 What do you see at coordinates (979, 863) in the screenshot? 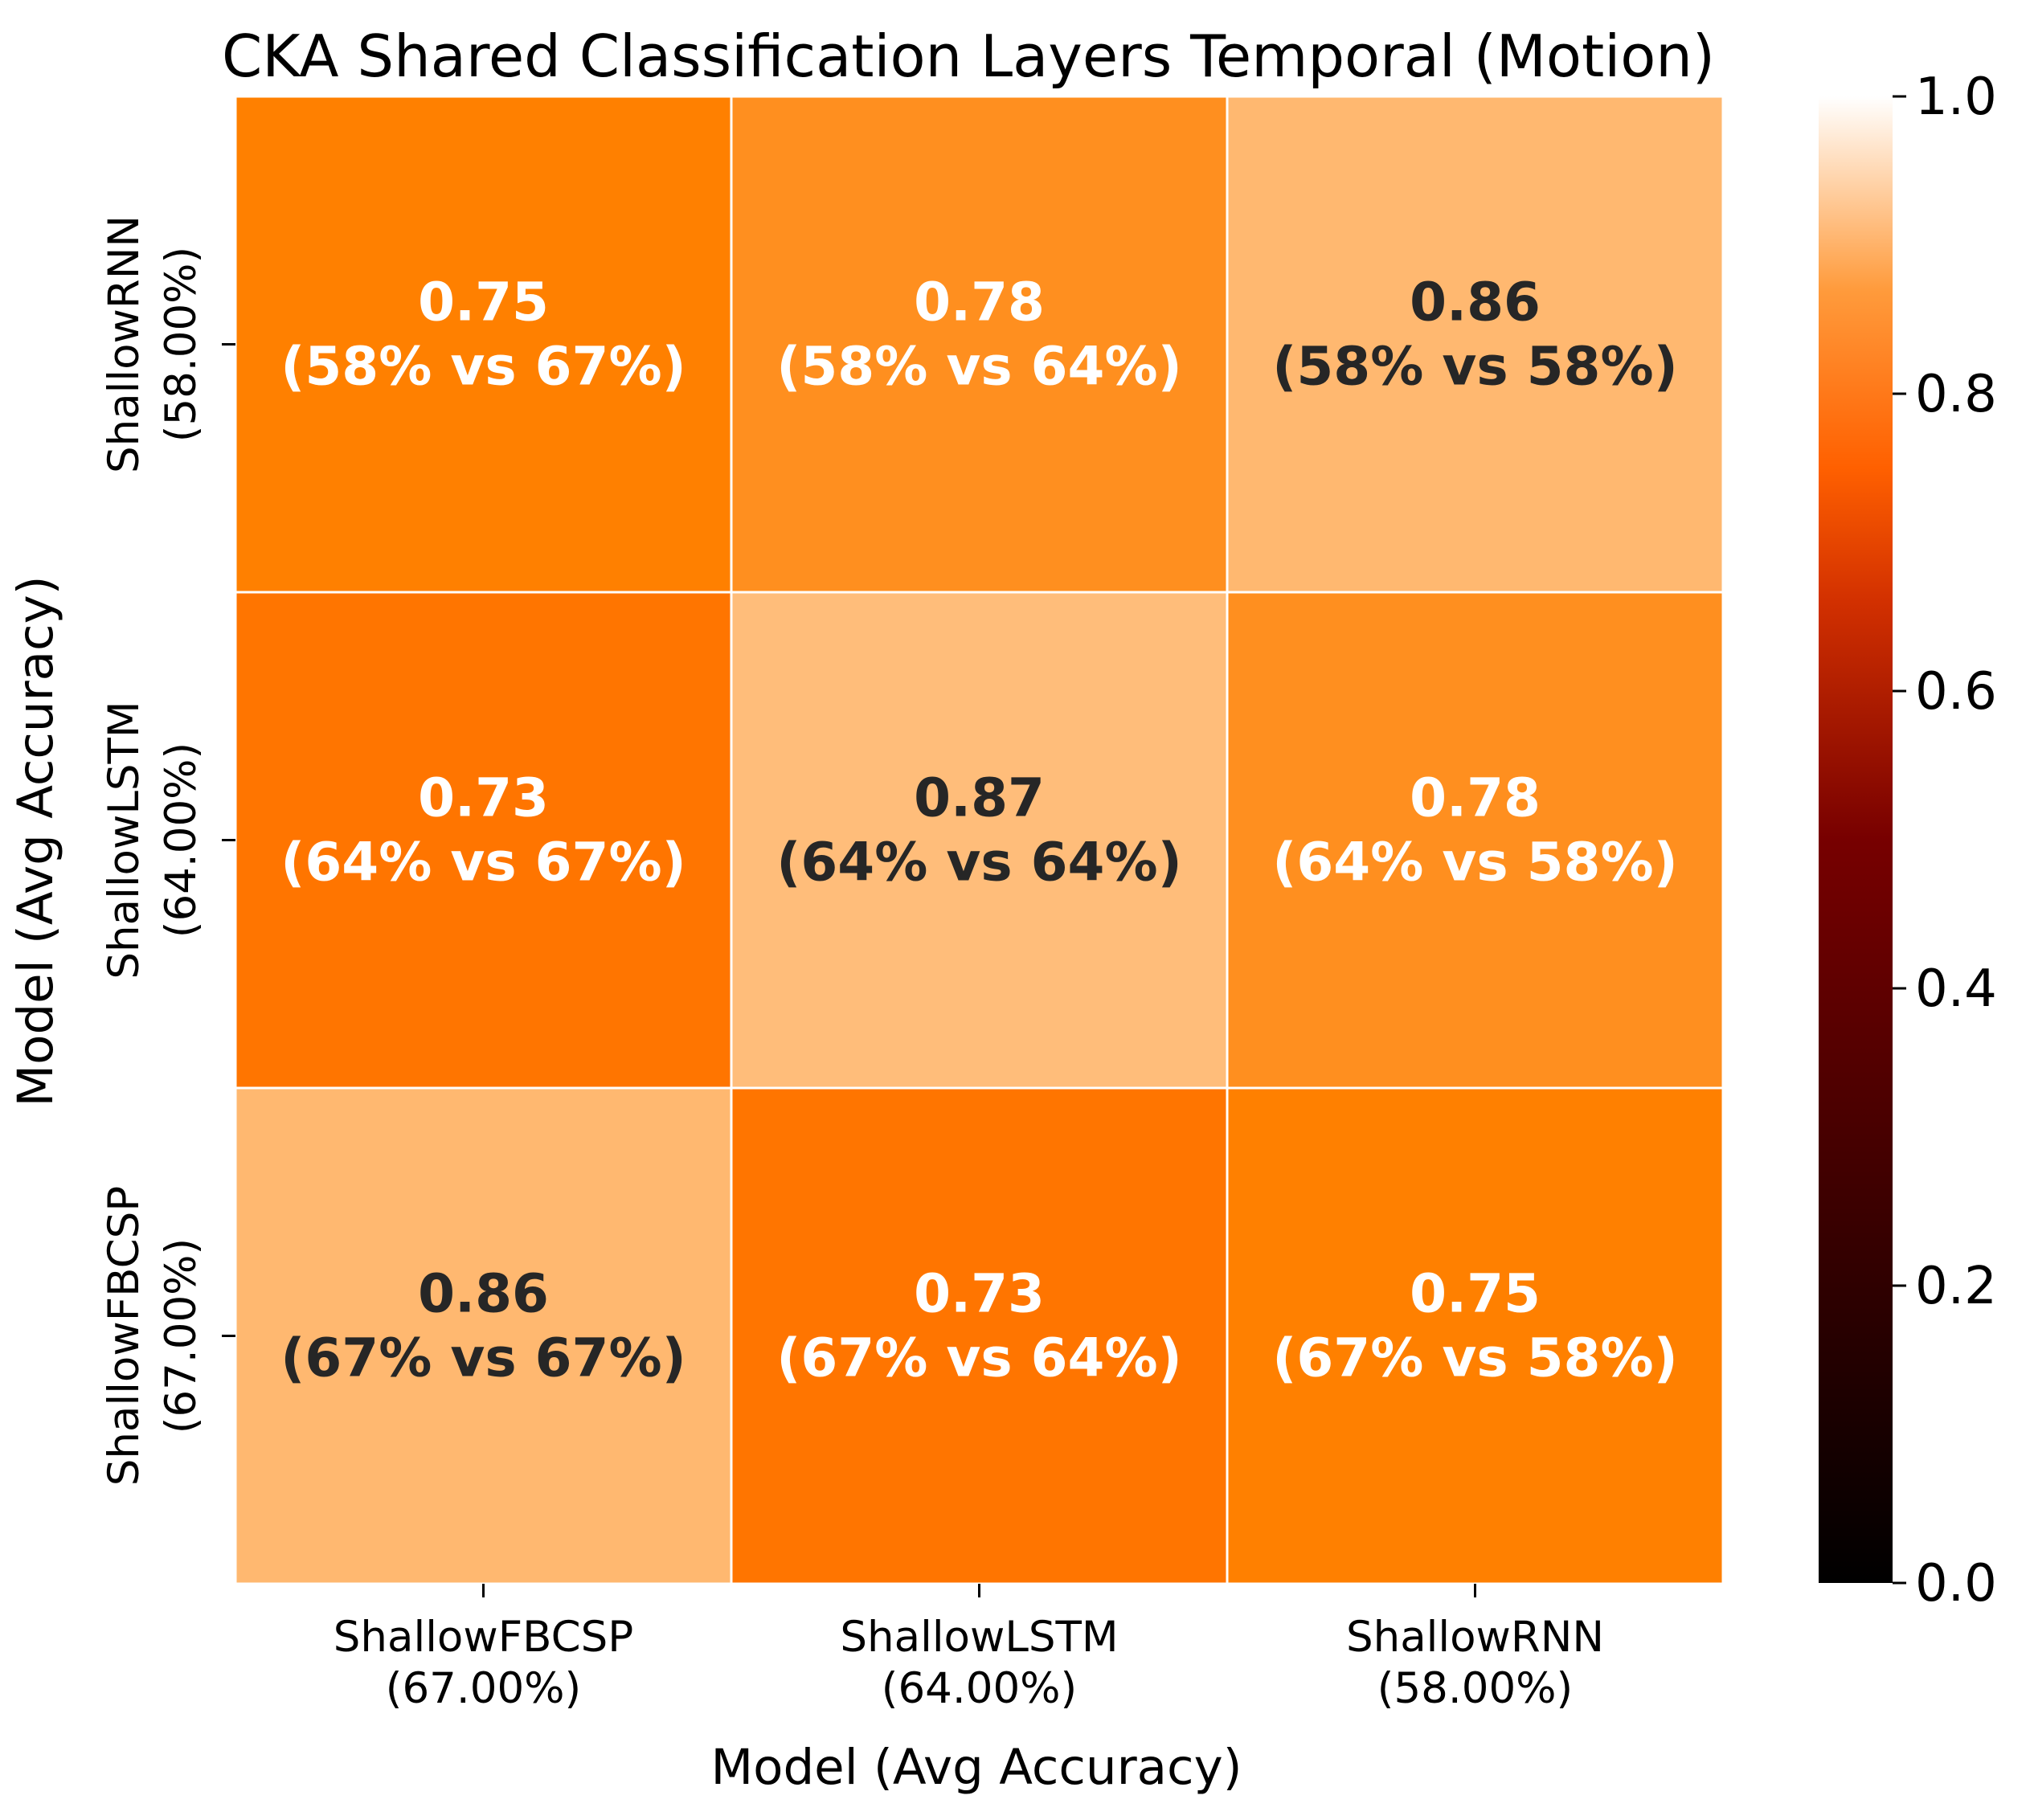
I see `cell-annotation-label: (64% vs 64%)` at bounding box center [979, 863].